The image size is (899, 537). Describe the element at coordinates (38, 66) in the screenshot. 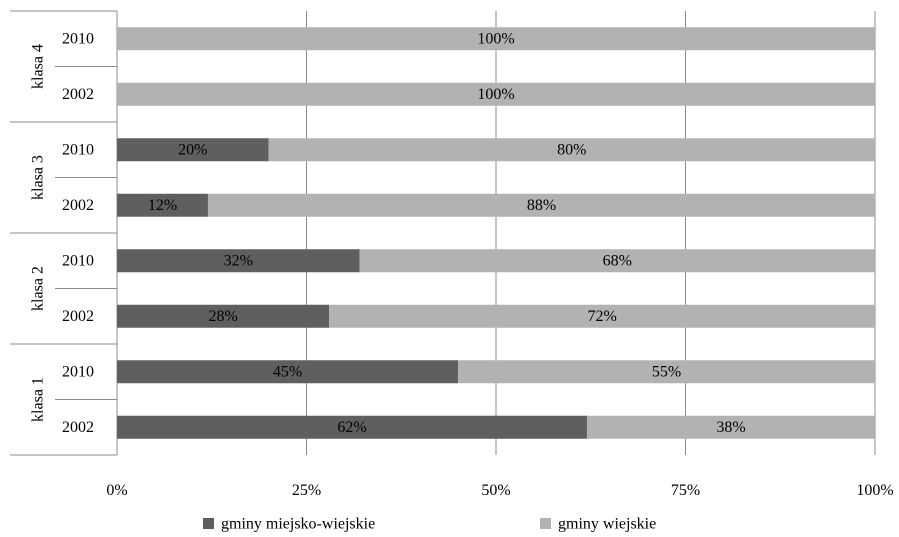

I see `group-label: klasa 4` at that location.